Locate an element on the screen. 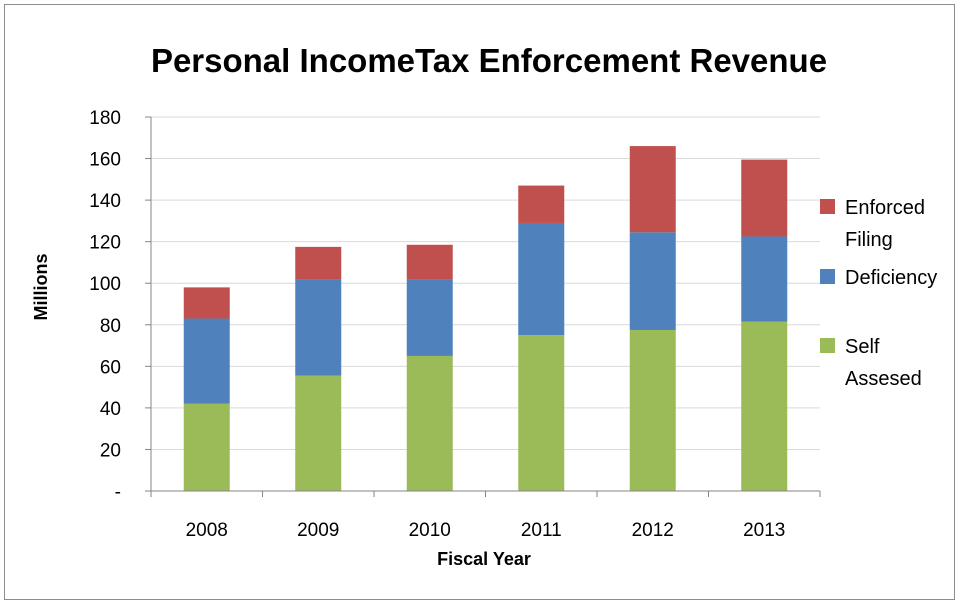 The image size is (960, 604). legend-label: Assesed is located at coordinates (883, 379).